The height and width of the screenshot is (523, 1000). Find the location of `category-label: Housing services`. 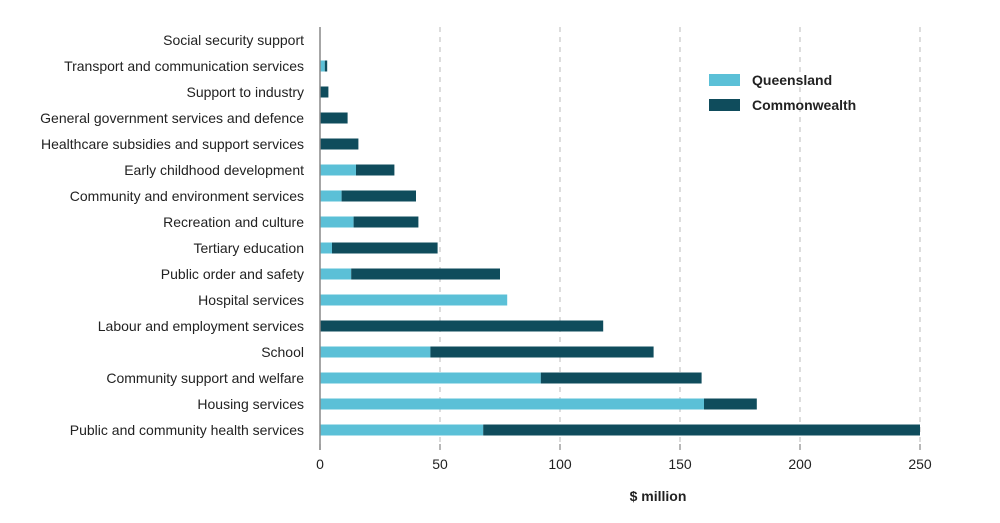

category-label: Housing services is located at coordinates (250, 404).